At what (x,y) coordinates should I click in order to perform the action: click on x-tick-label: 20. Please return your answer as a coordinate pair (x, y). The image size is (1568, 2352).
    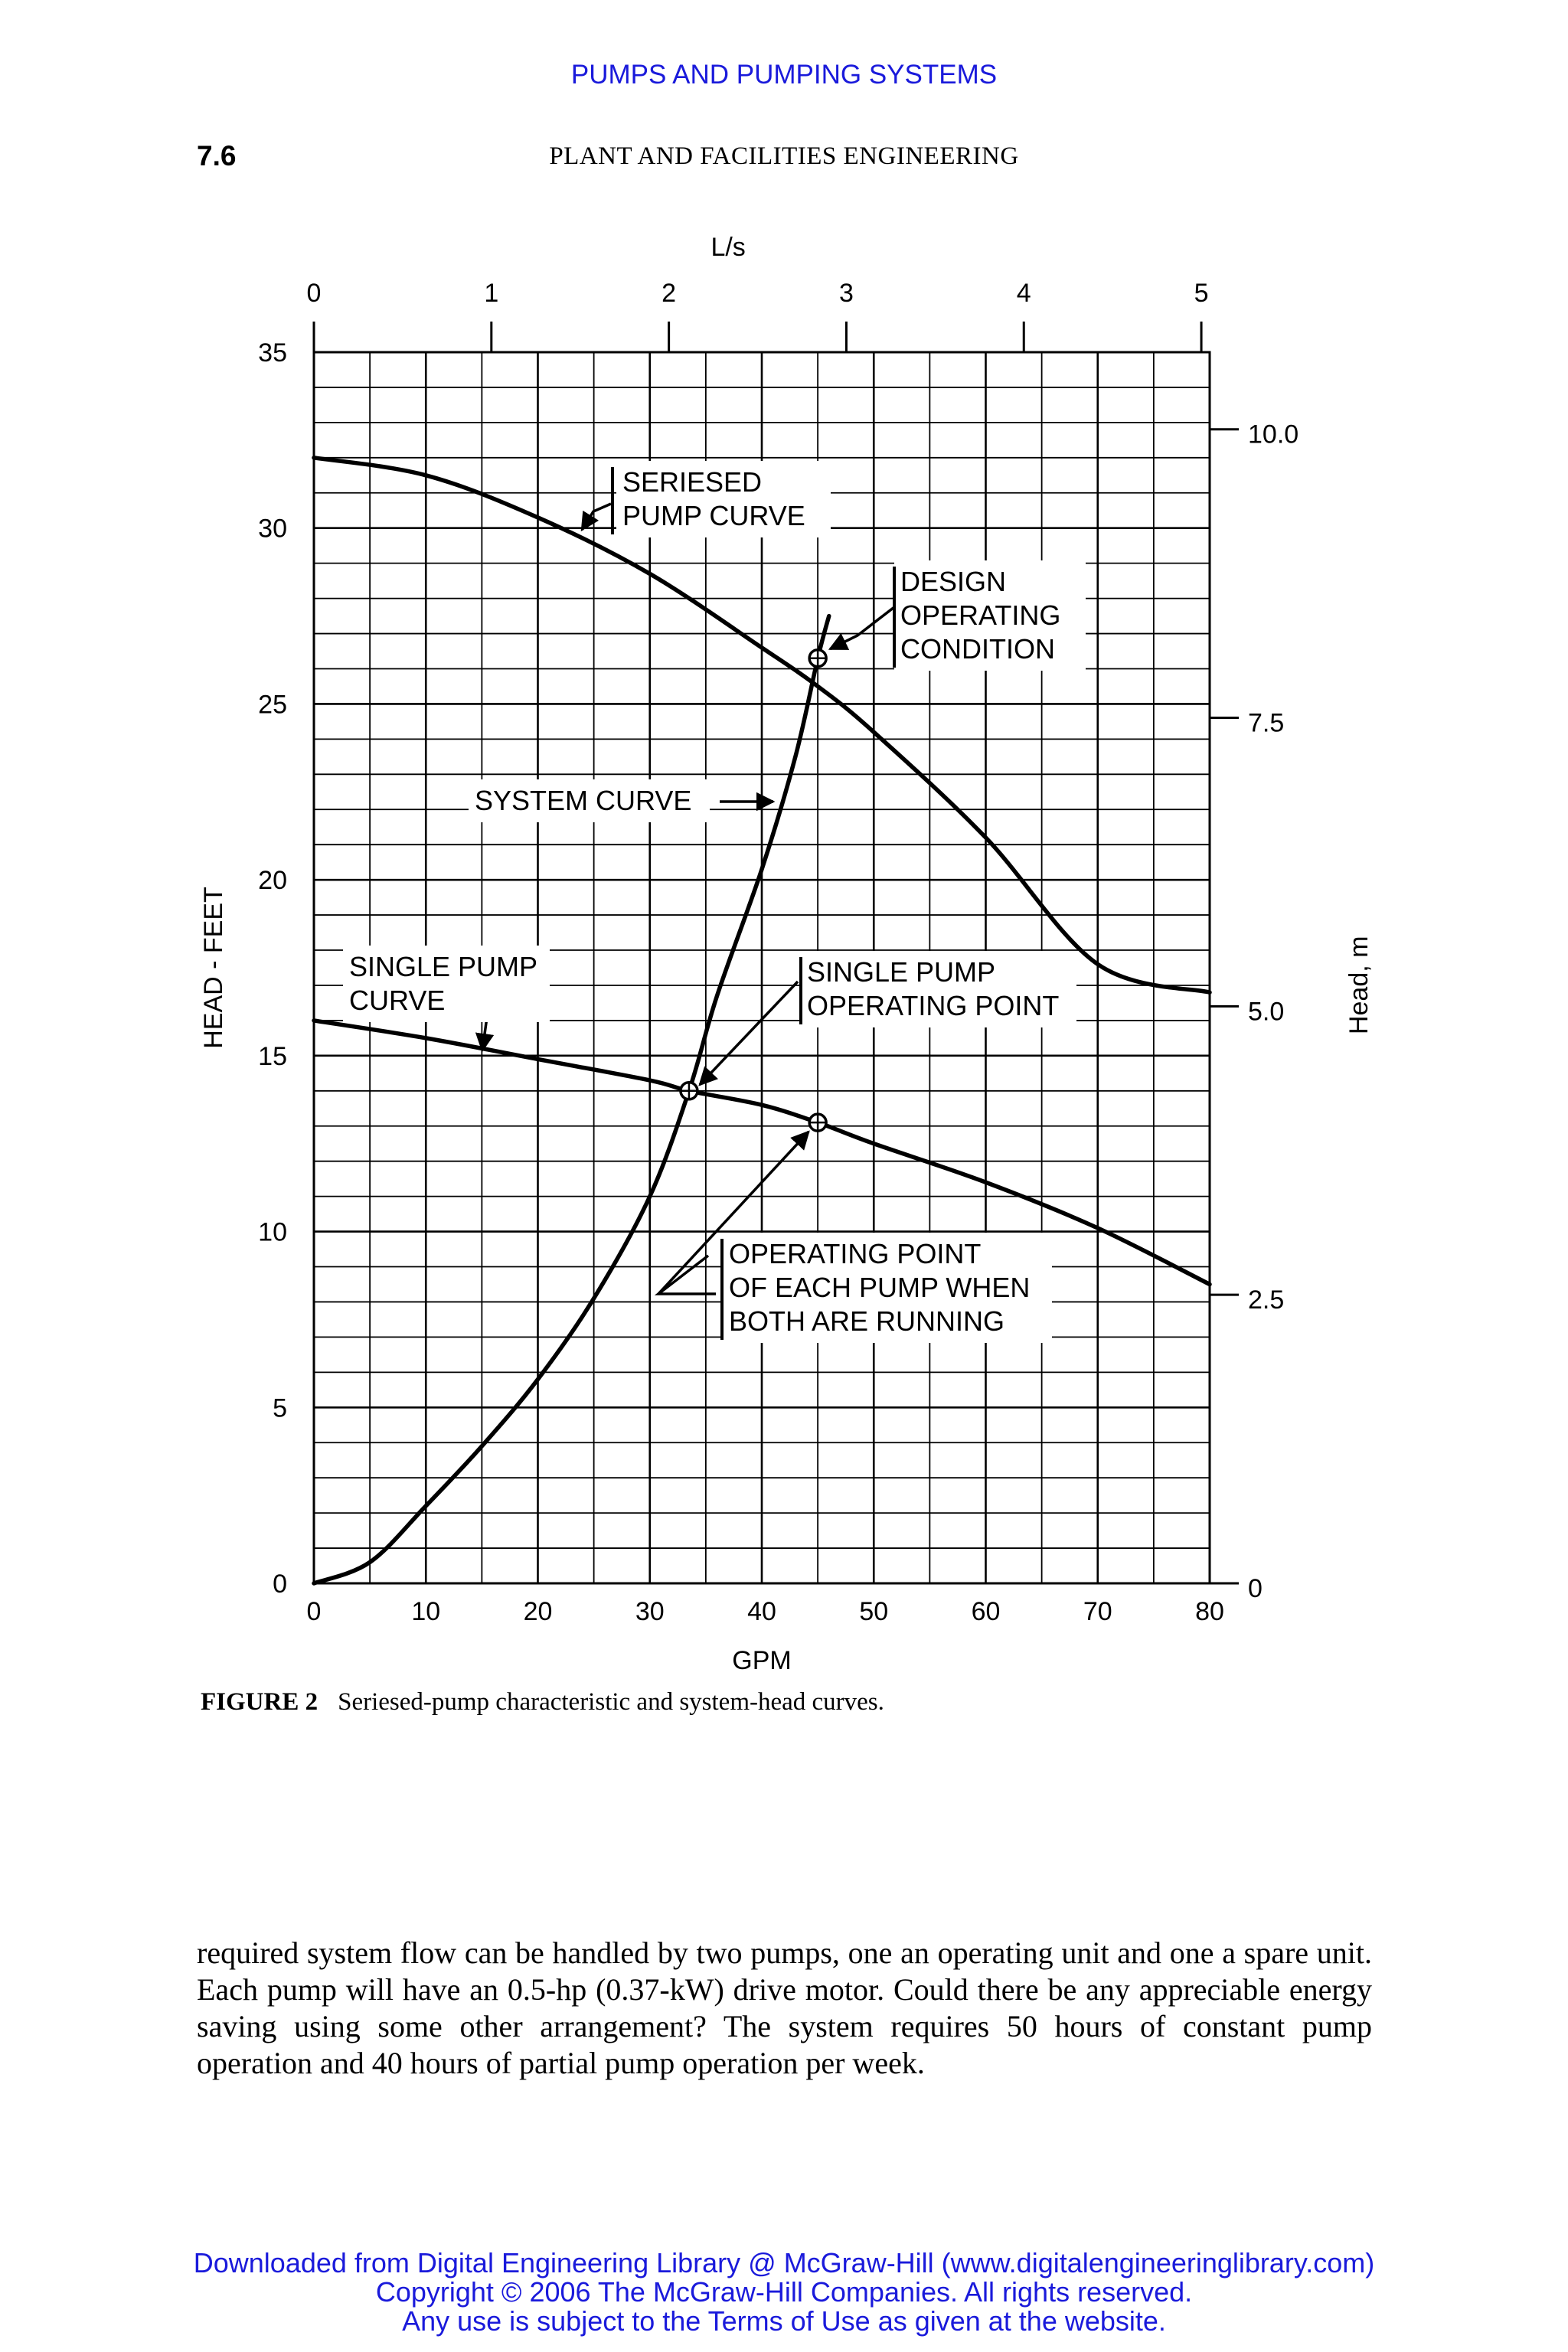
    Looking at the image, I should click on (538, 1611).